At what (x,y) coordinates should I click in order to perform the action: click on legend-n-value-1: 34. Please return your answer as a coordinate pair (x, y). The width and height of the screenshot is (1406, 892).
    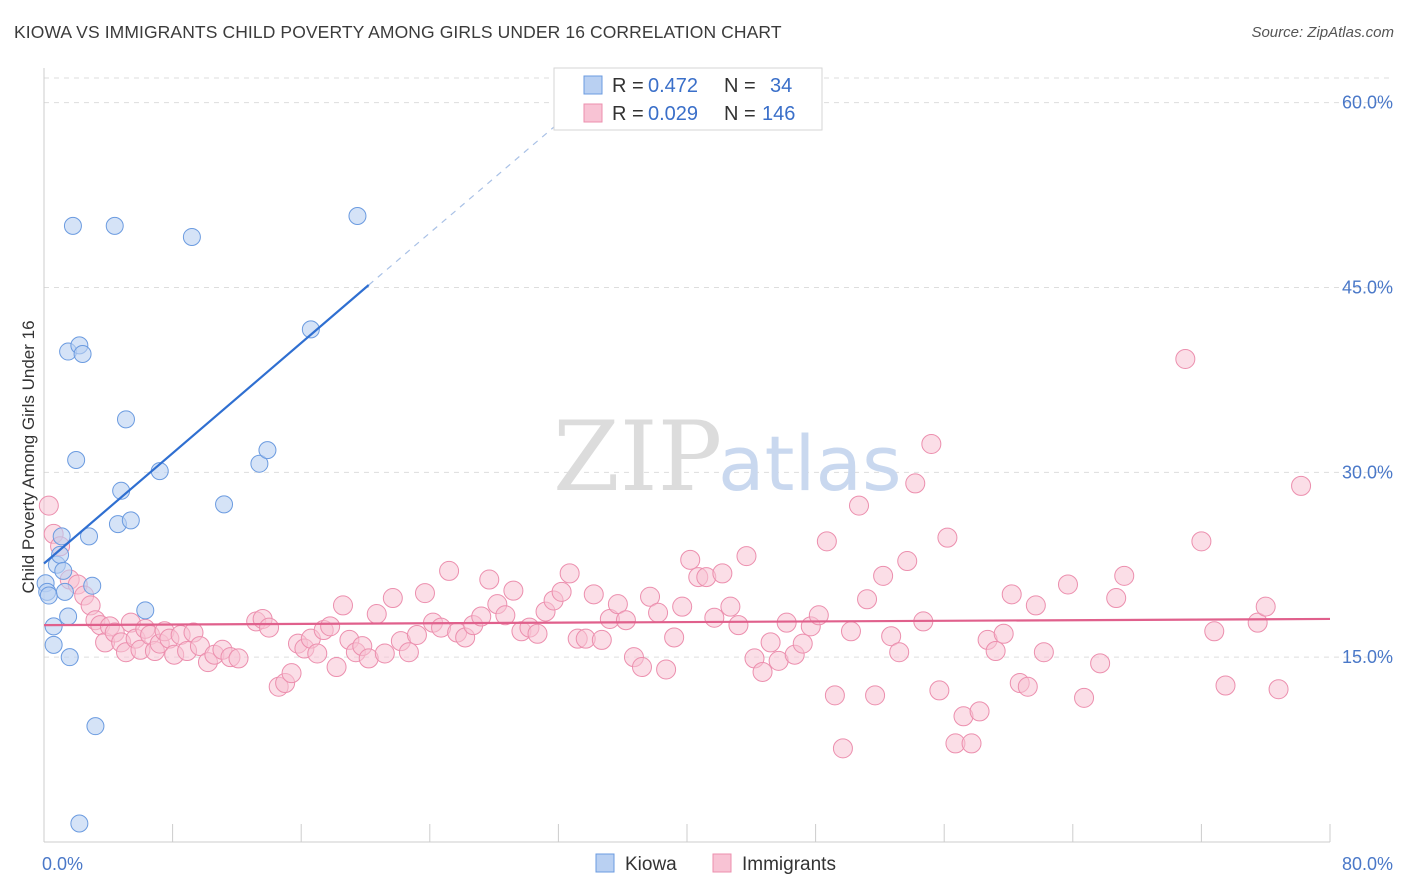
    Looking at the image, I should click on (781, 86).